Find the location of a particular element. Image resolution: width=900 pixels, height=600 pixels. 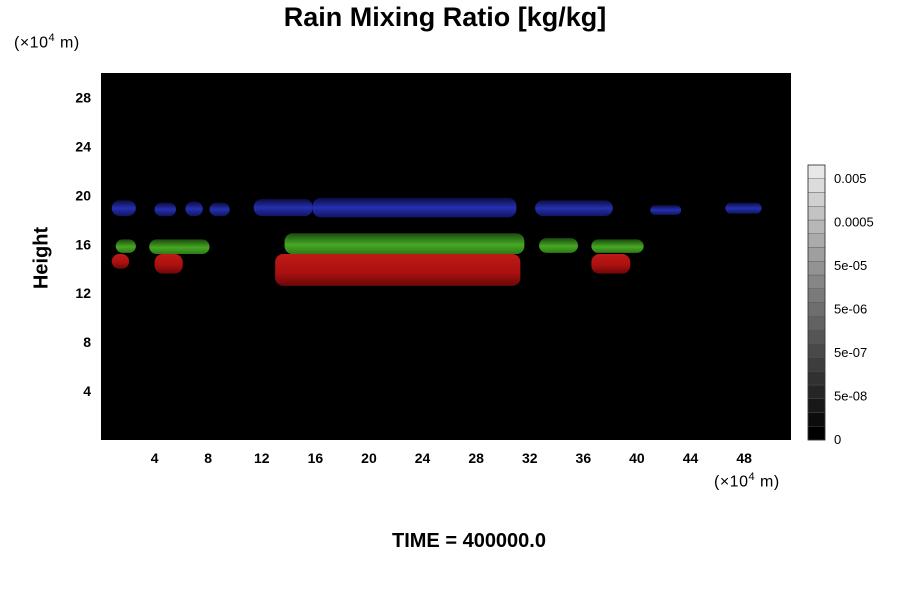

x-axis-unit: (×104 m) is located at coordinates (747, 481).